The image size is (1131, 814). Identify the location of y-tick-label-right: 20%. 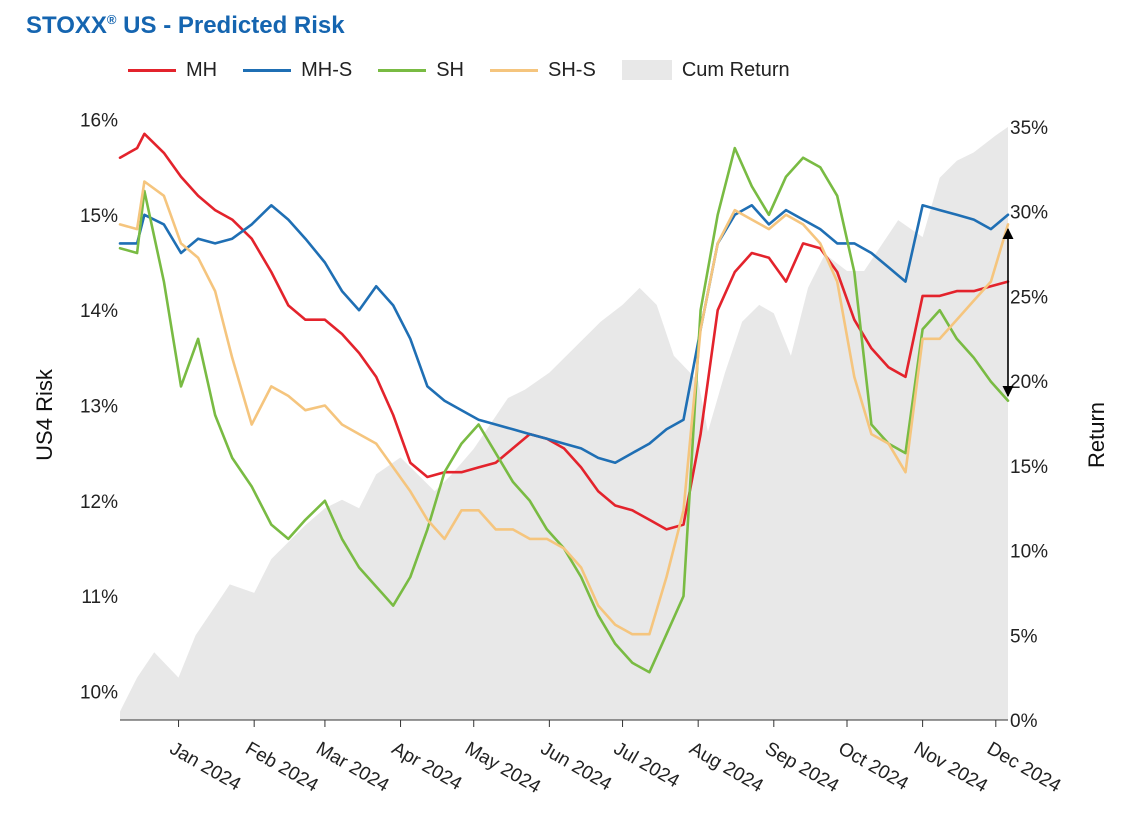
(1029, 382).